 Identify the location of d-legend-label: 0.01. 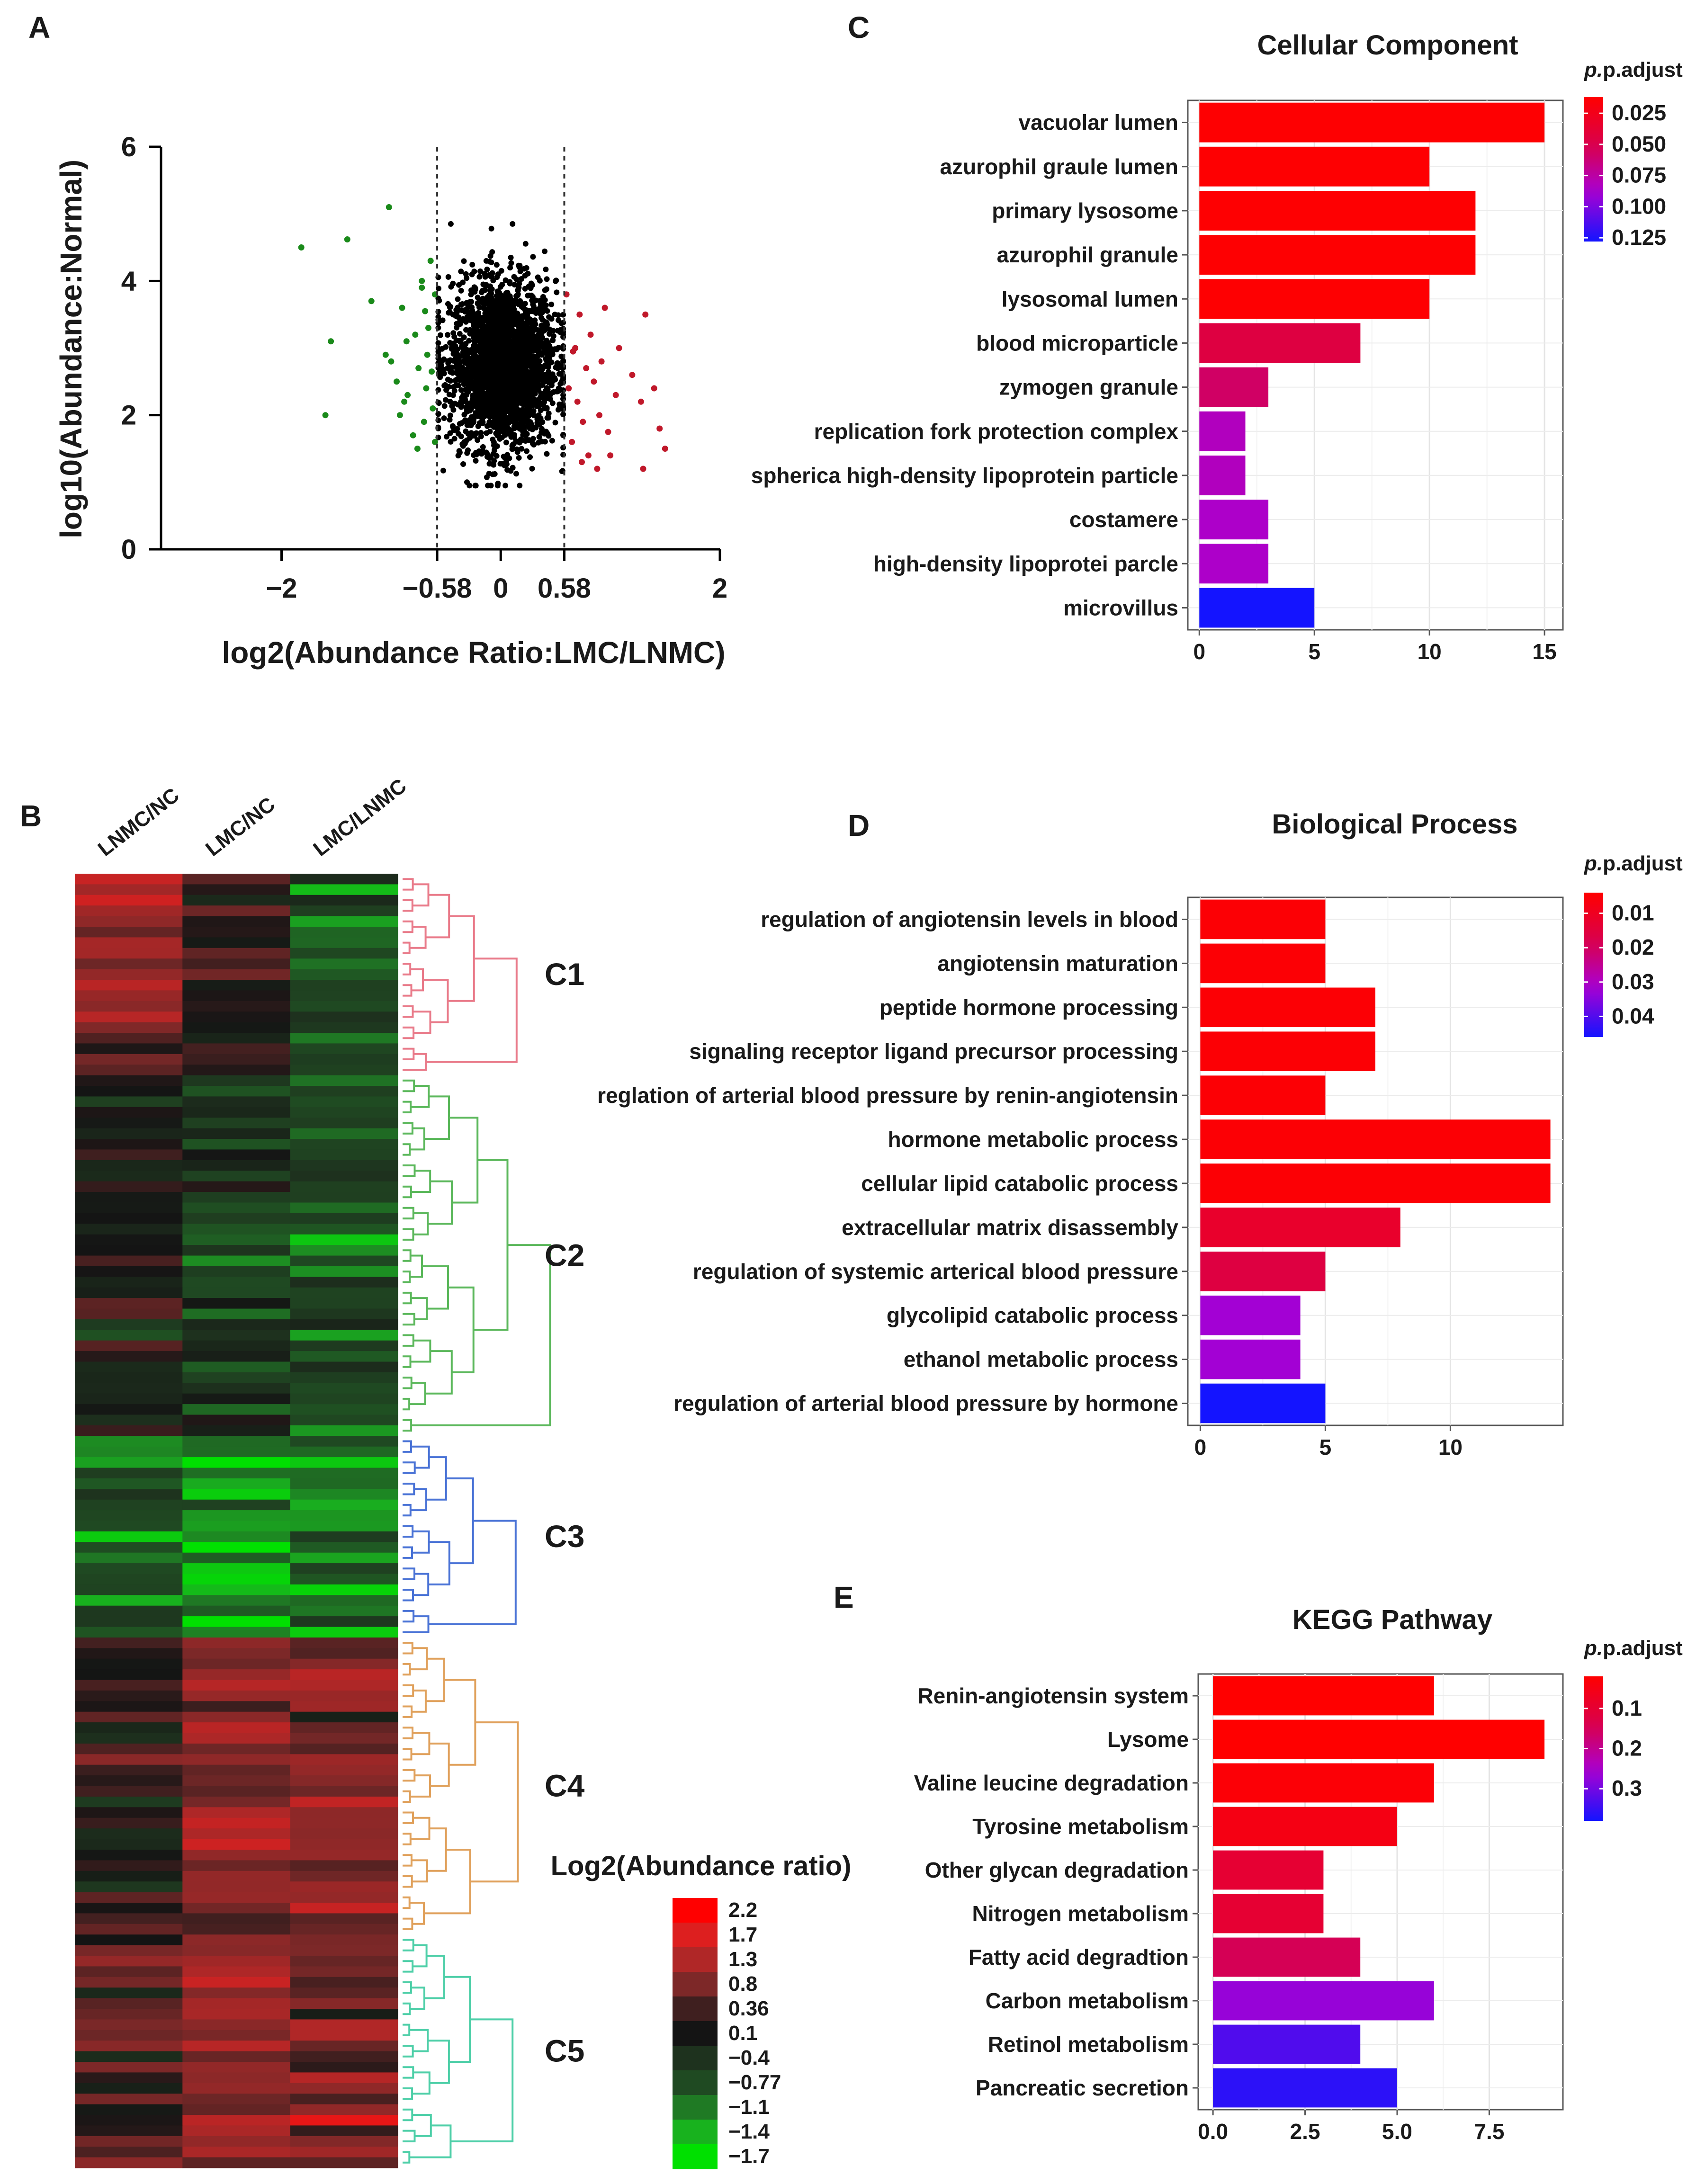
(1633, 913).